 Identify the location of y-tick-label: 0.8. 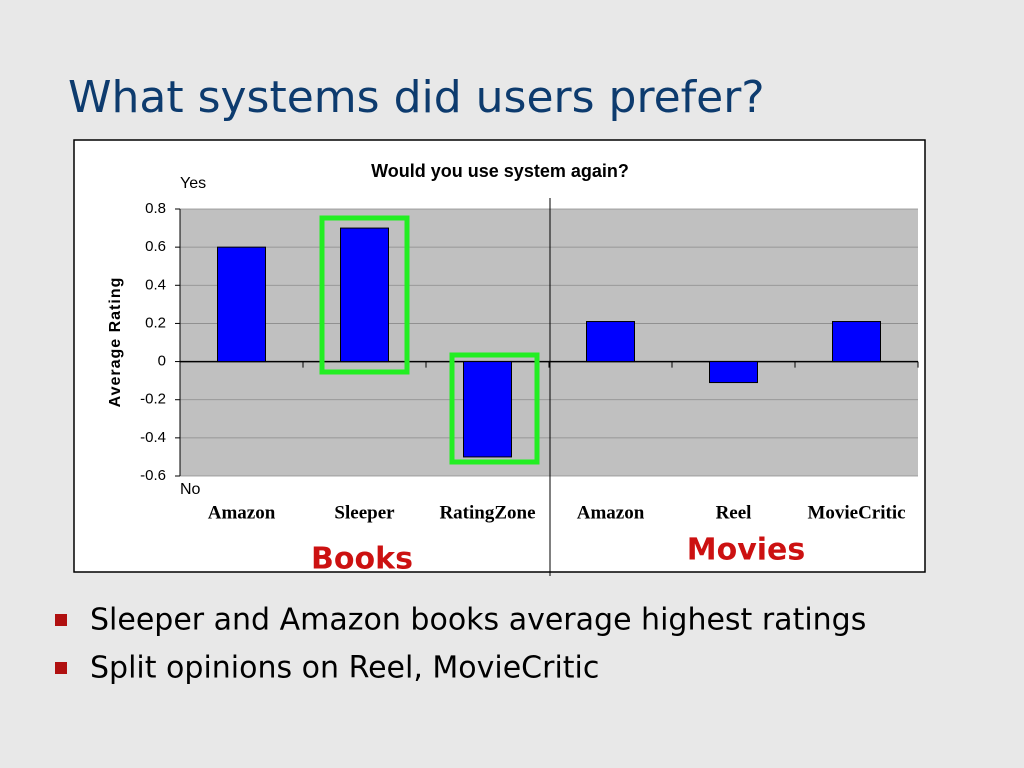
(155, 208).